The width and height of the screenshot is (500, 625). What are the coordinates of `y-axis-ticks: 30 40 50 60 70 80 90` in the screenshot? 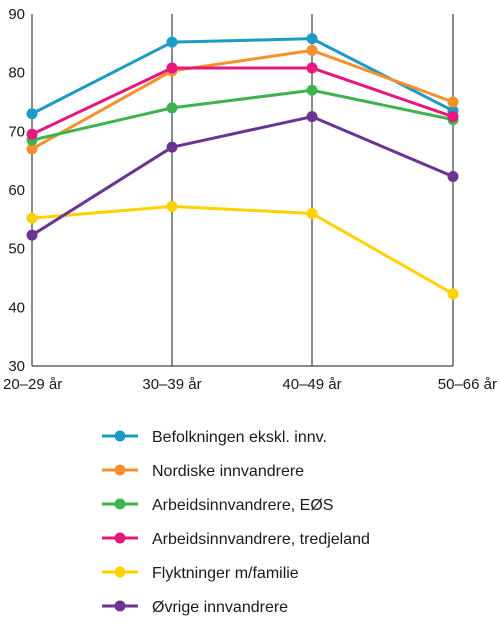 It's located at (16, 190).